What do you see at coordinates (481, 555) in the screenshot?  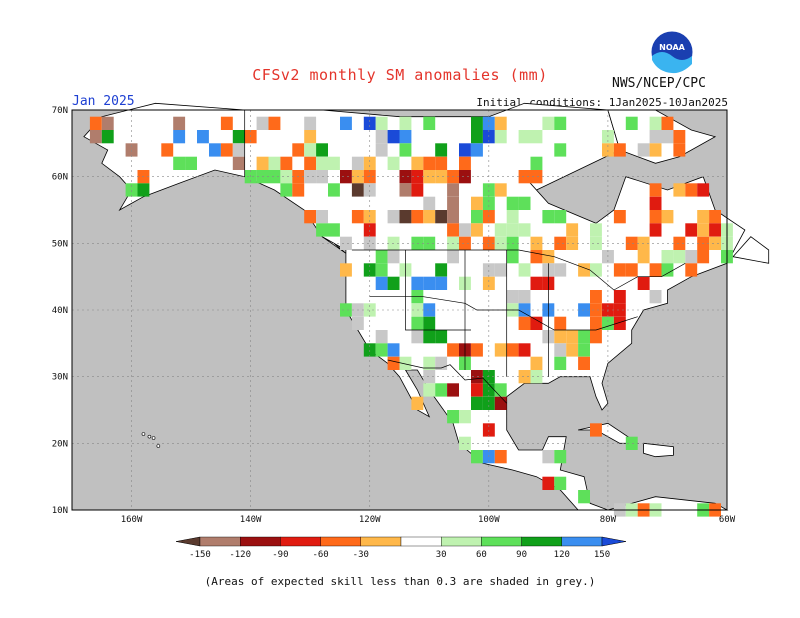 I see `colorbar-tick-label: 60` at bounding box center [481, 555].